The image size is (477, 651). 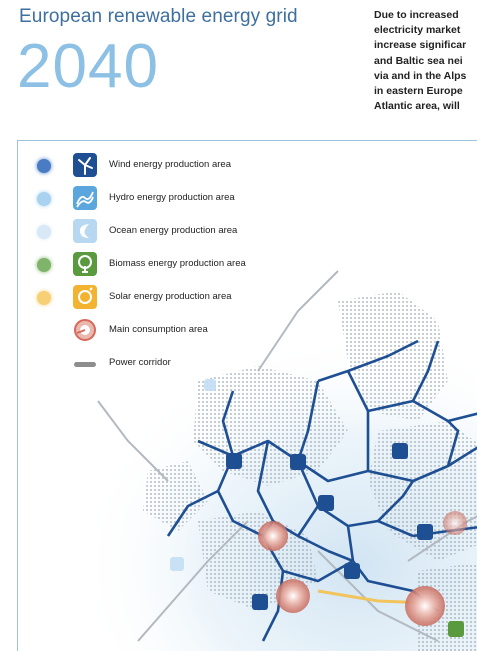 I want to click on legend-item-hydro: Hydro energy production area, so click(x=168, y=199).